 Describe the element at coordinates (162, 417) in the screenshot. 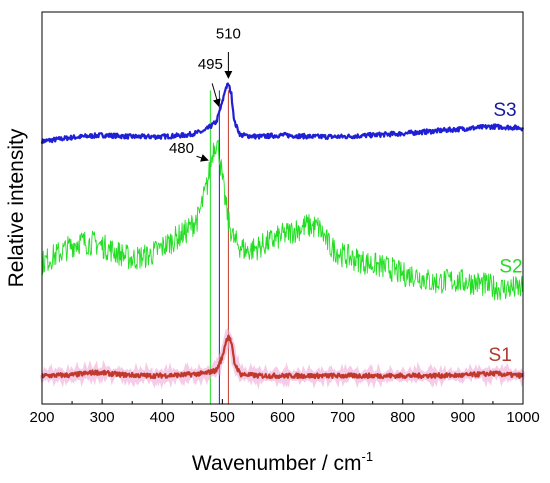

I see `x-tick-label-400: 400` at that location.